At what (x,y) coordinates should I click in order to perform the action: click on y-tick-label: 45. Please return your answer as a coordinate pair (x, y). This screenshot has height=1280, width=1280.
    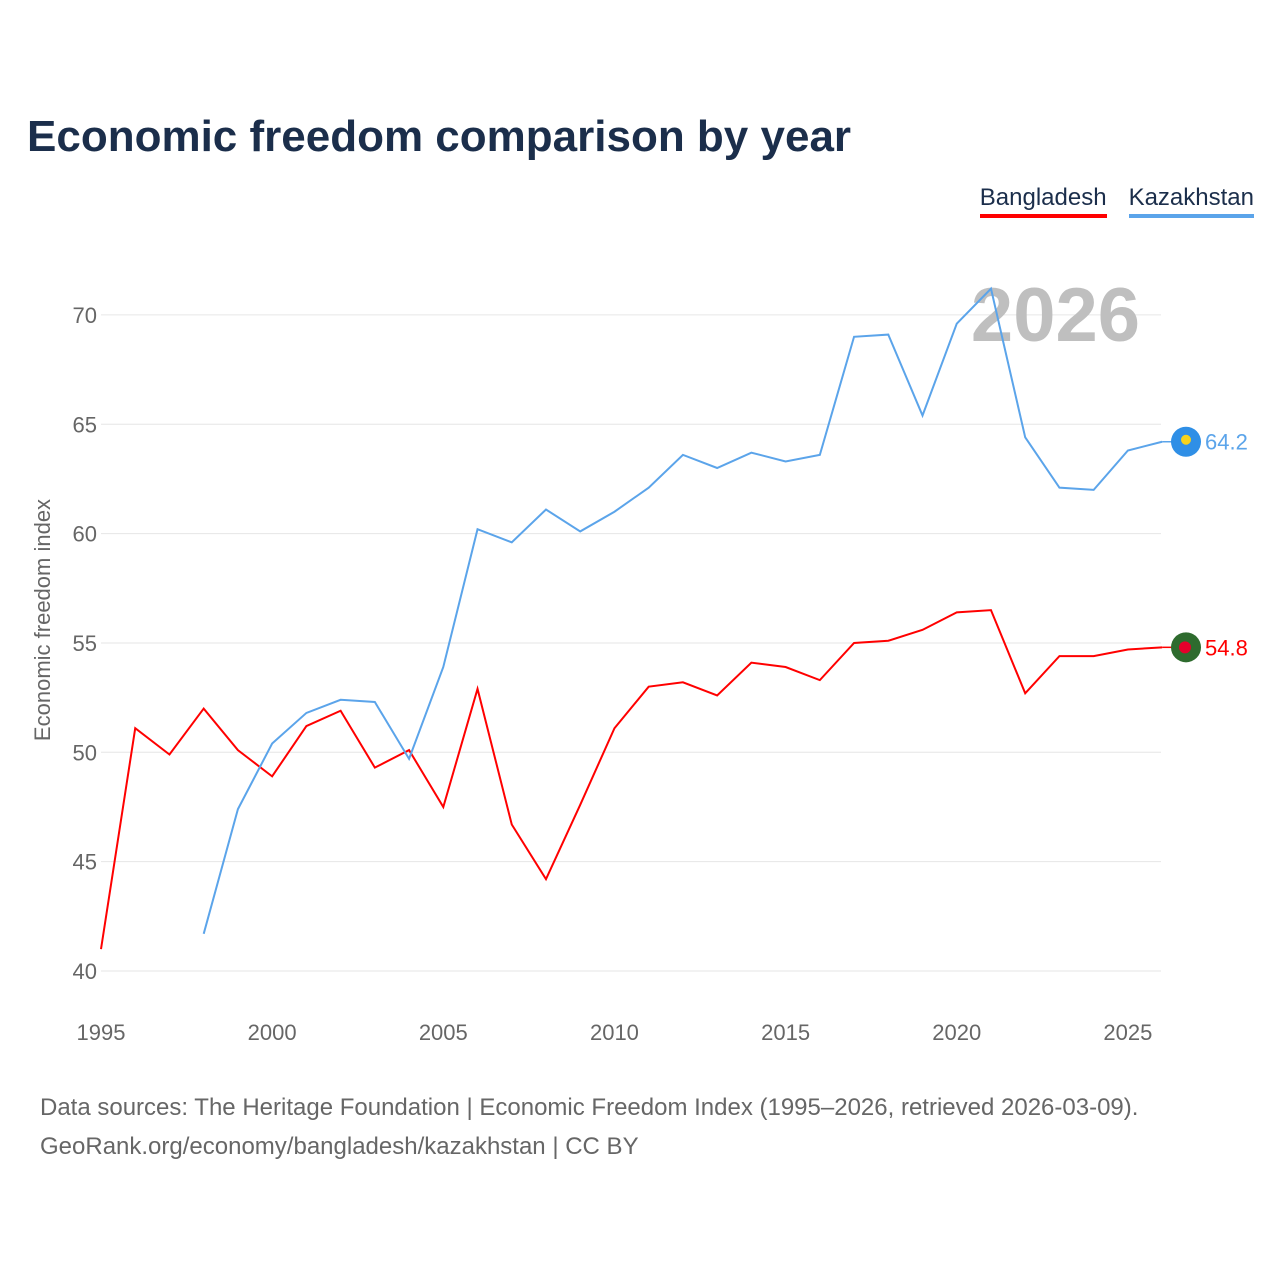
    Looking at the image, I should click on (85, 862).